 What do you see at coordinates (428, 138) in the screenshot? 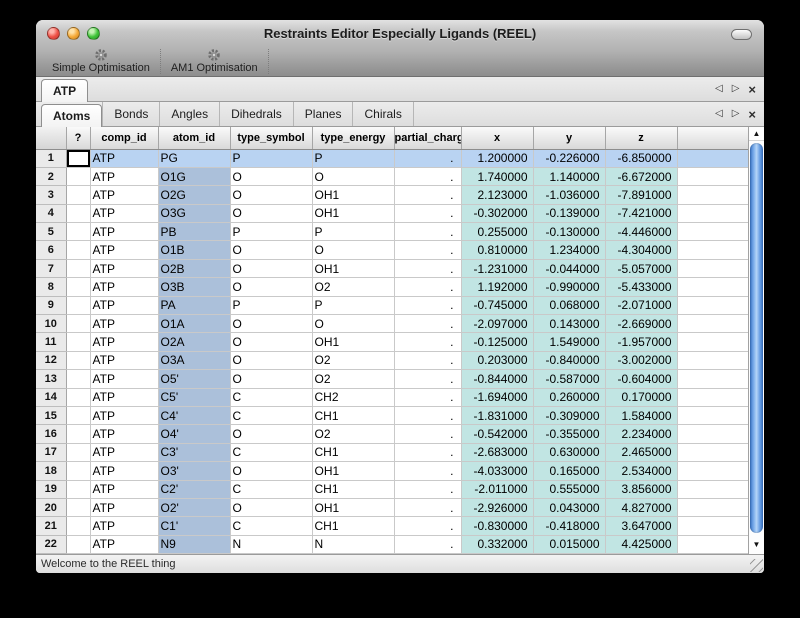
I see `col-header-partial-charge: partial_charge` at bounding box center [428, 138].